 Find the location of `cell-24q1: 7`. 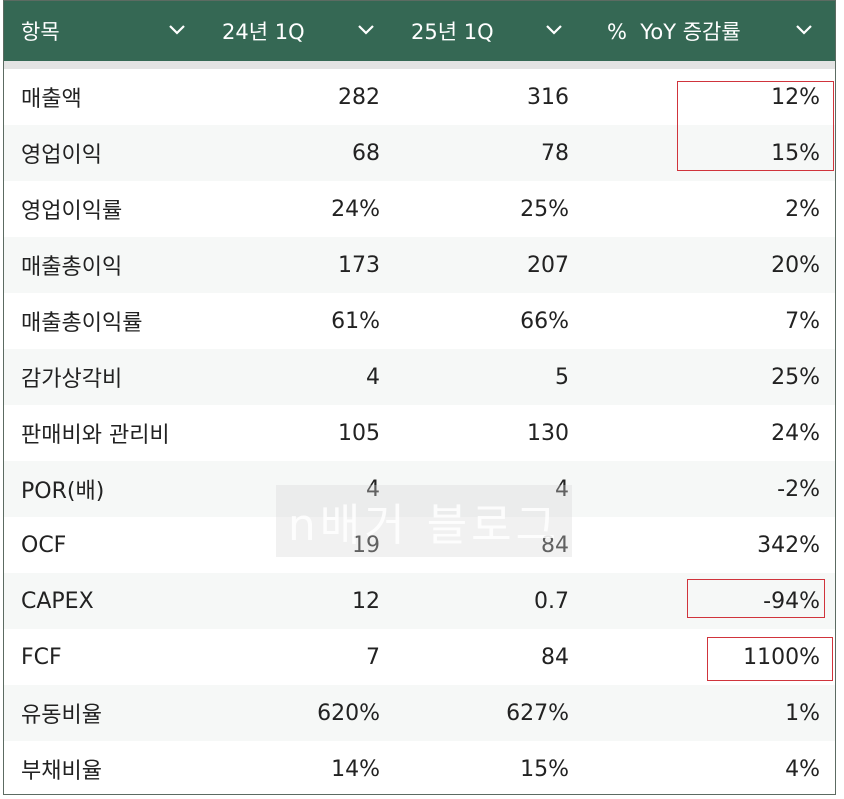

cell-24q1: 7 is located at coordinates (373, 657).